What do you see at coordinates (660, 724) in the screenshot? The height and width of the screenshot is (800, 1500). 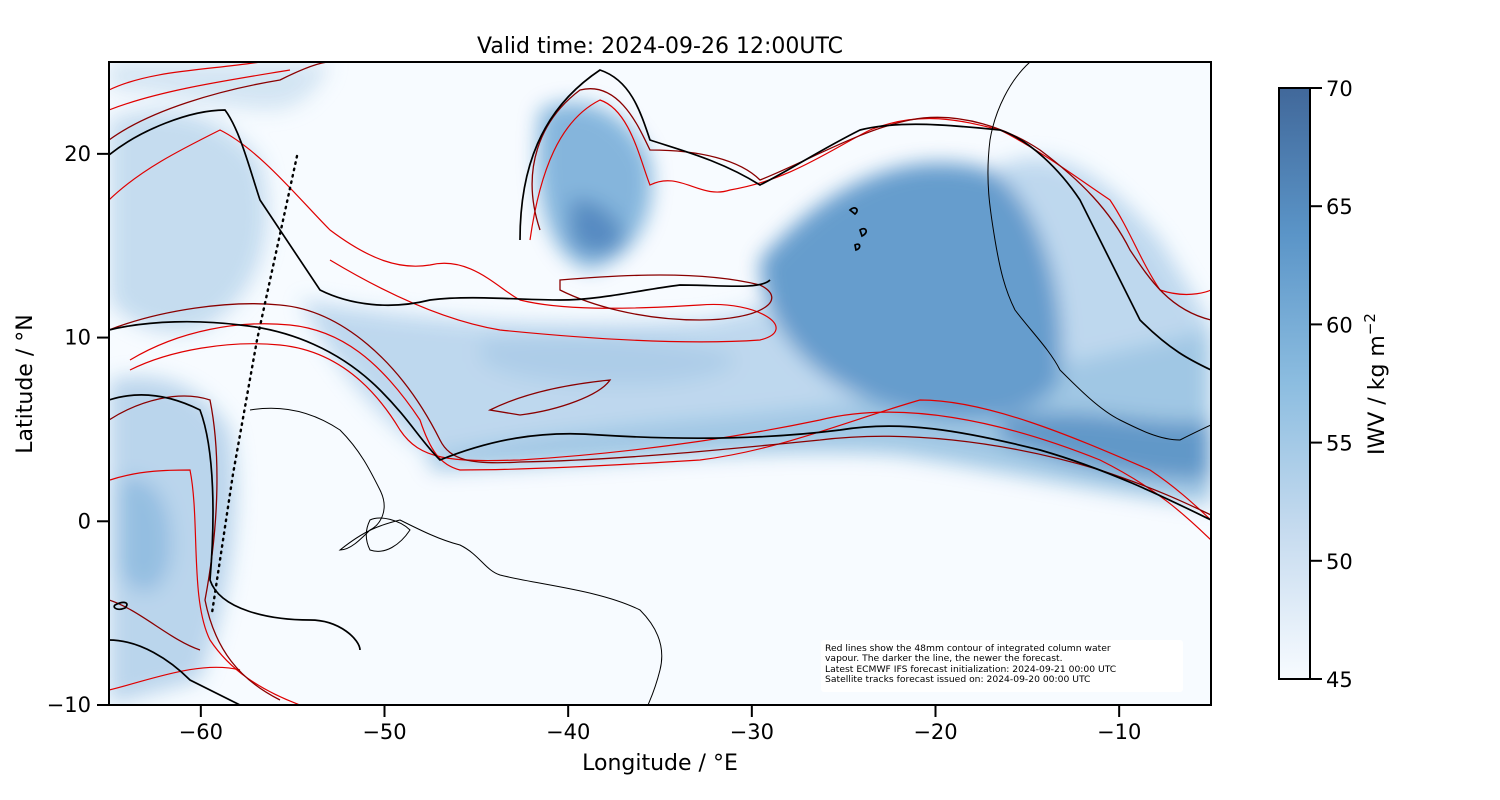 I see `x-axis: −60 −50 −40 −30 −20 −10` at bounding box center [660, 724].